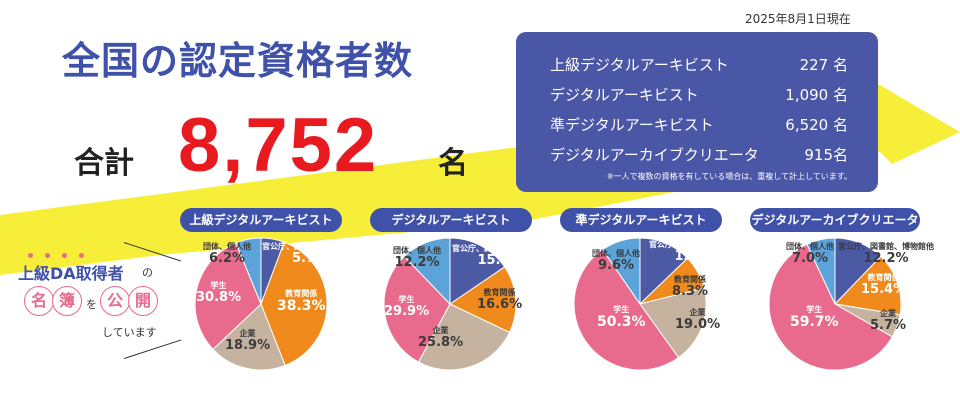 The width and height of the screenshot is (960, 400). What do you see at coordinates (238, 61) in the screenshot?
I see `page-title: 全国の認定資格者数` at bounding box center [238, 61].